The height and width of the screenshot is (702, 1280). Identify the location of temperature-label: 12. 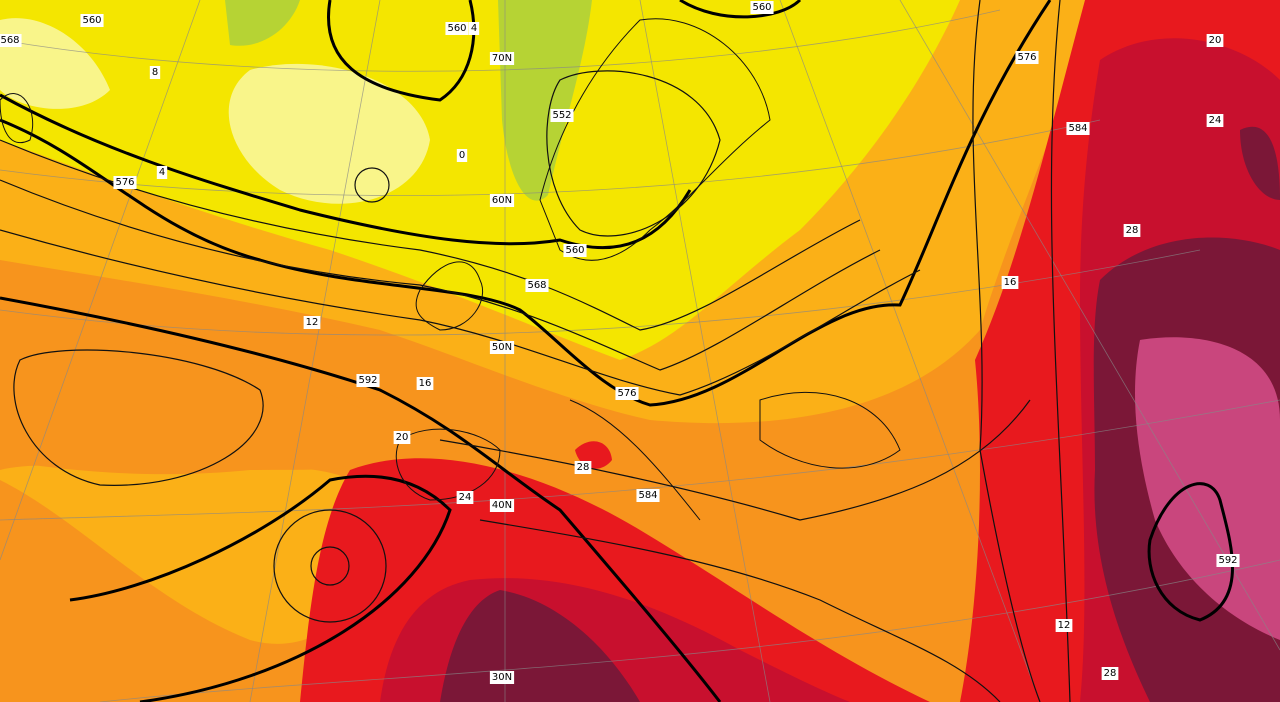
(1064, 625).